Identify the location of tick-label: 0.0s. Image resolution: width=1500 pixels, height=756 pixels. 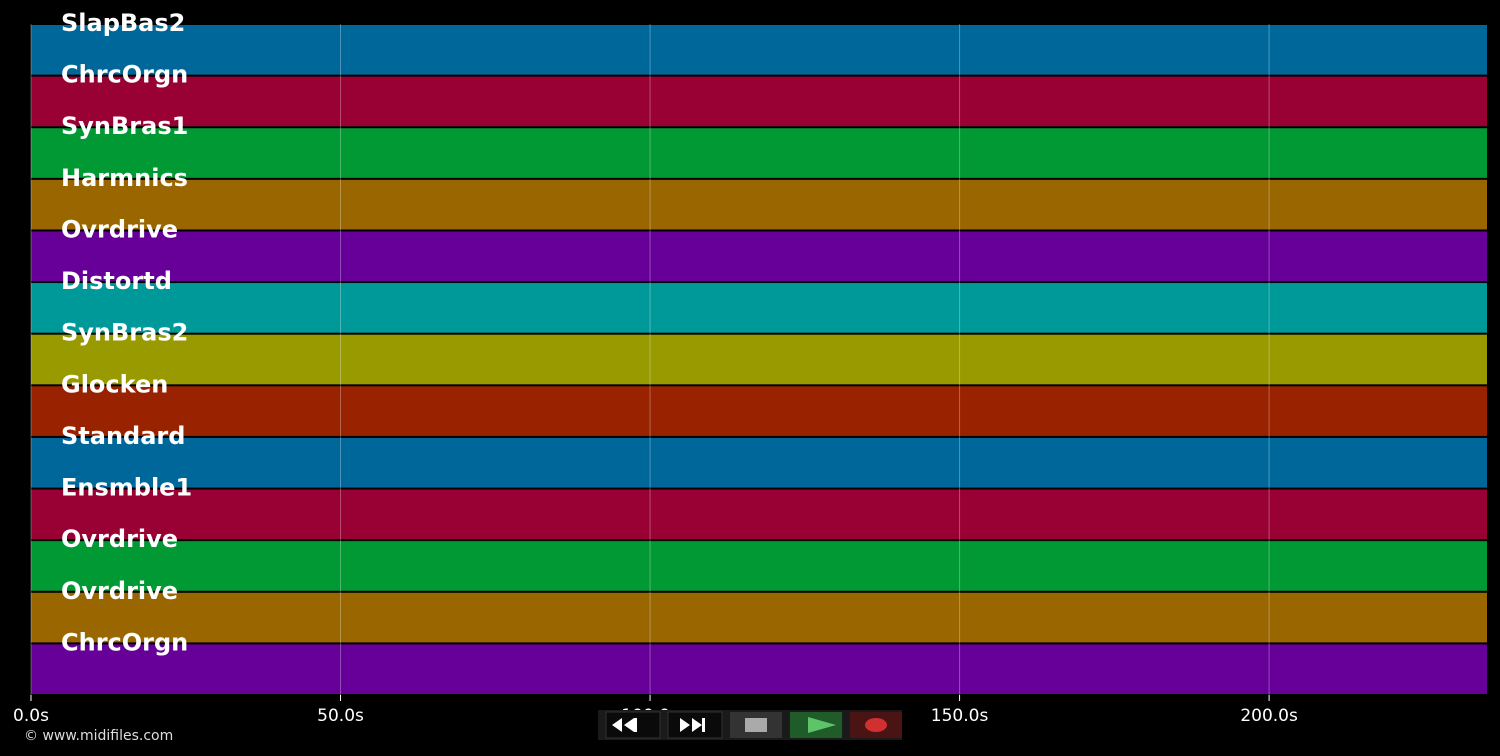
(31, 716).